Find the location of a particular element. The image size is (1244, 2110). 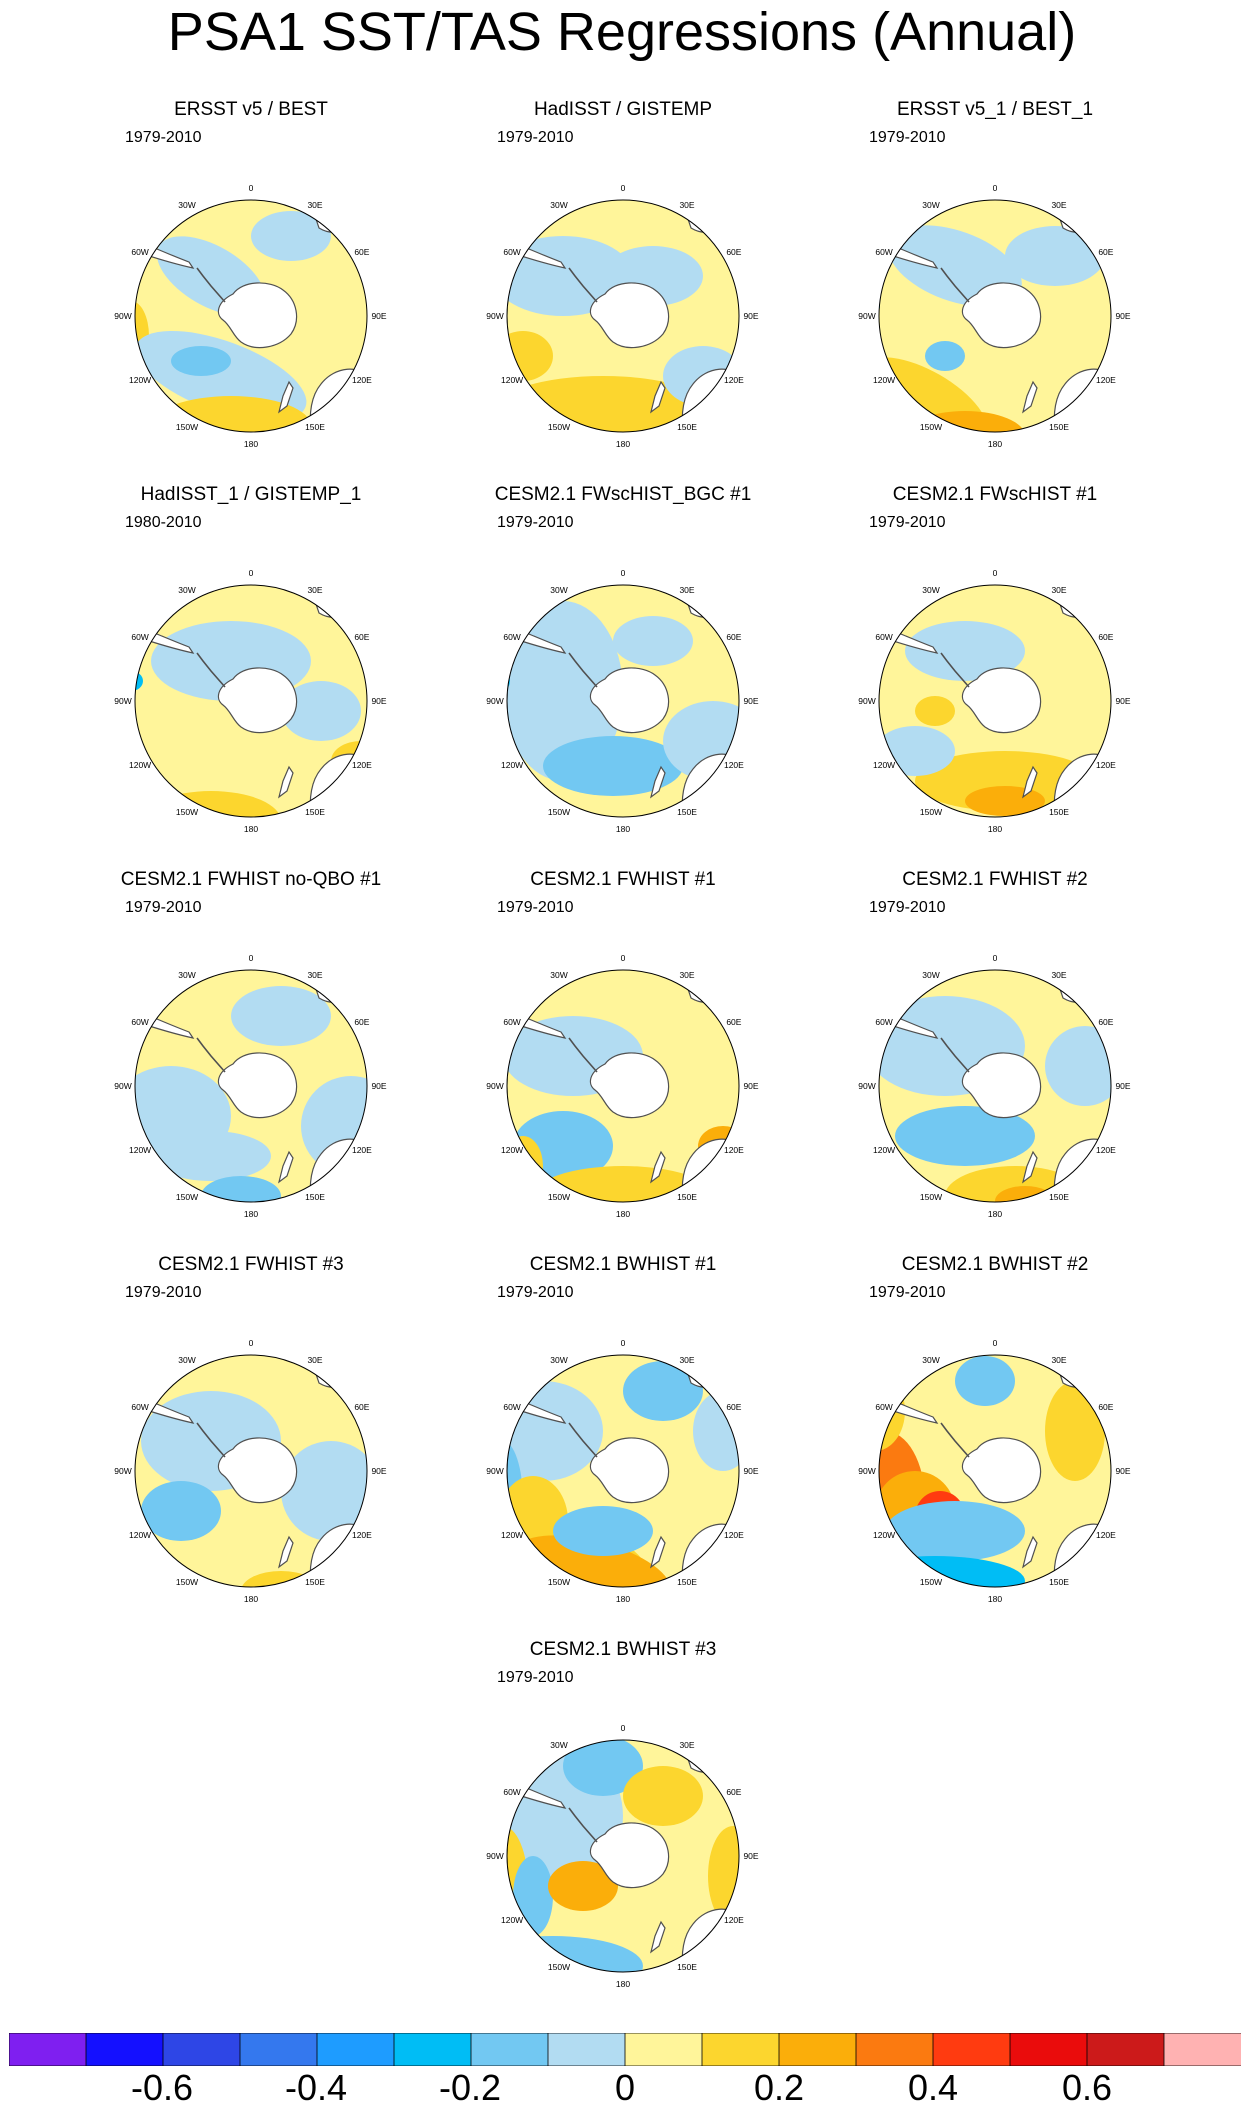

colorbar-tick-label: -0.4 is located at coordinates (316, 2087).